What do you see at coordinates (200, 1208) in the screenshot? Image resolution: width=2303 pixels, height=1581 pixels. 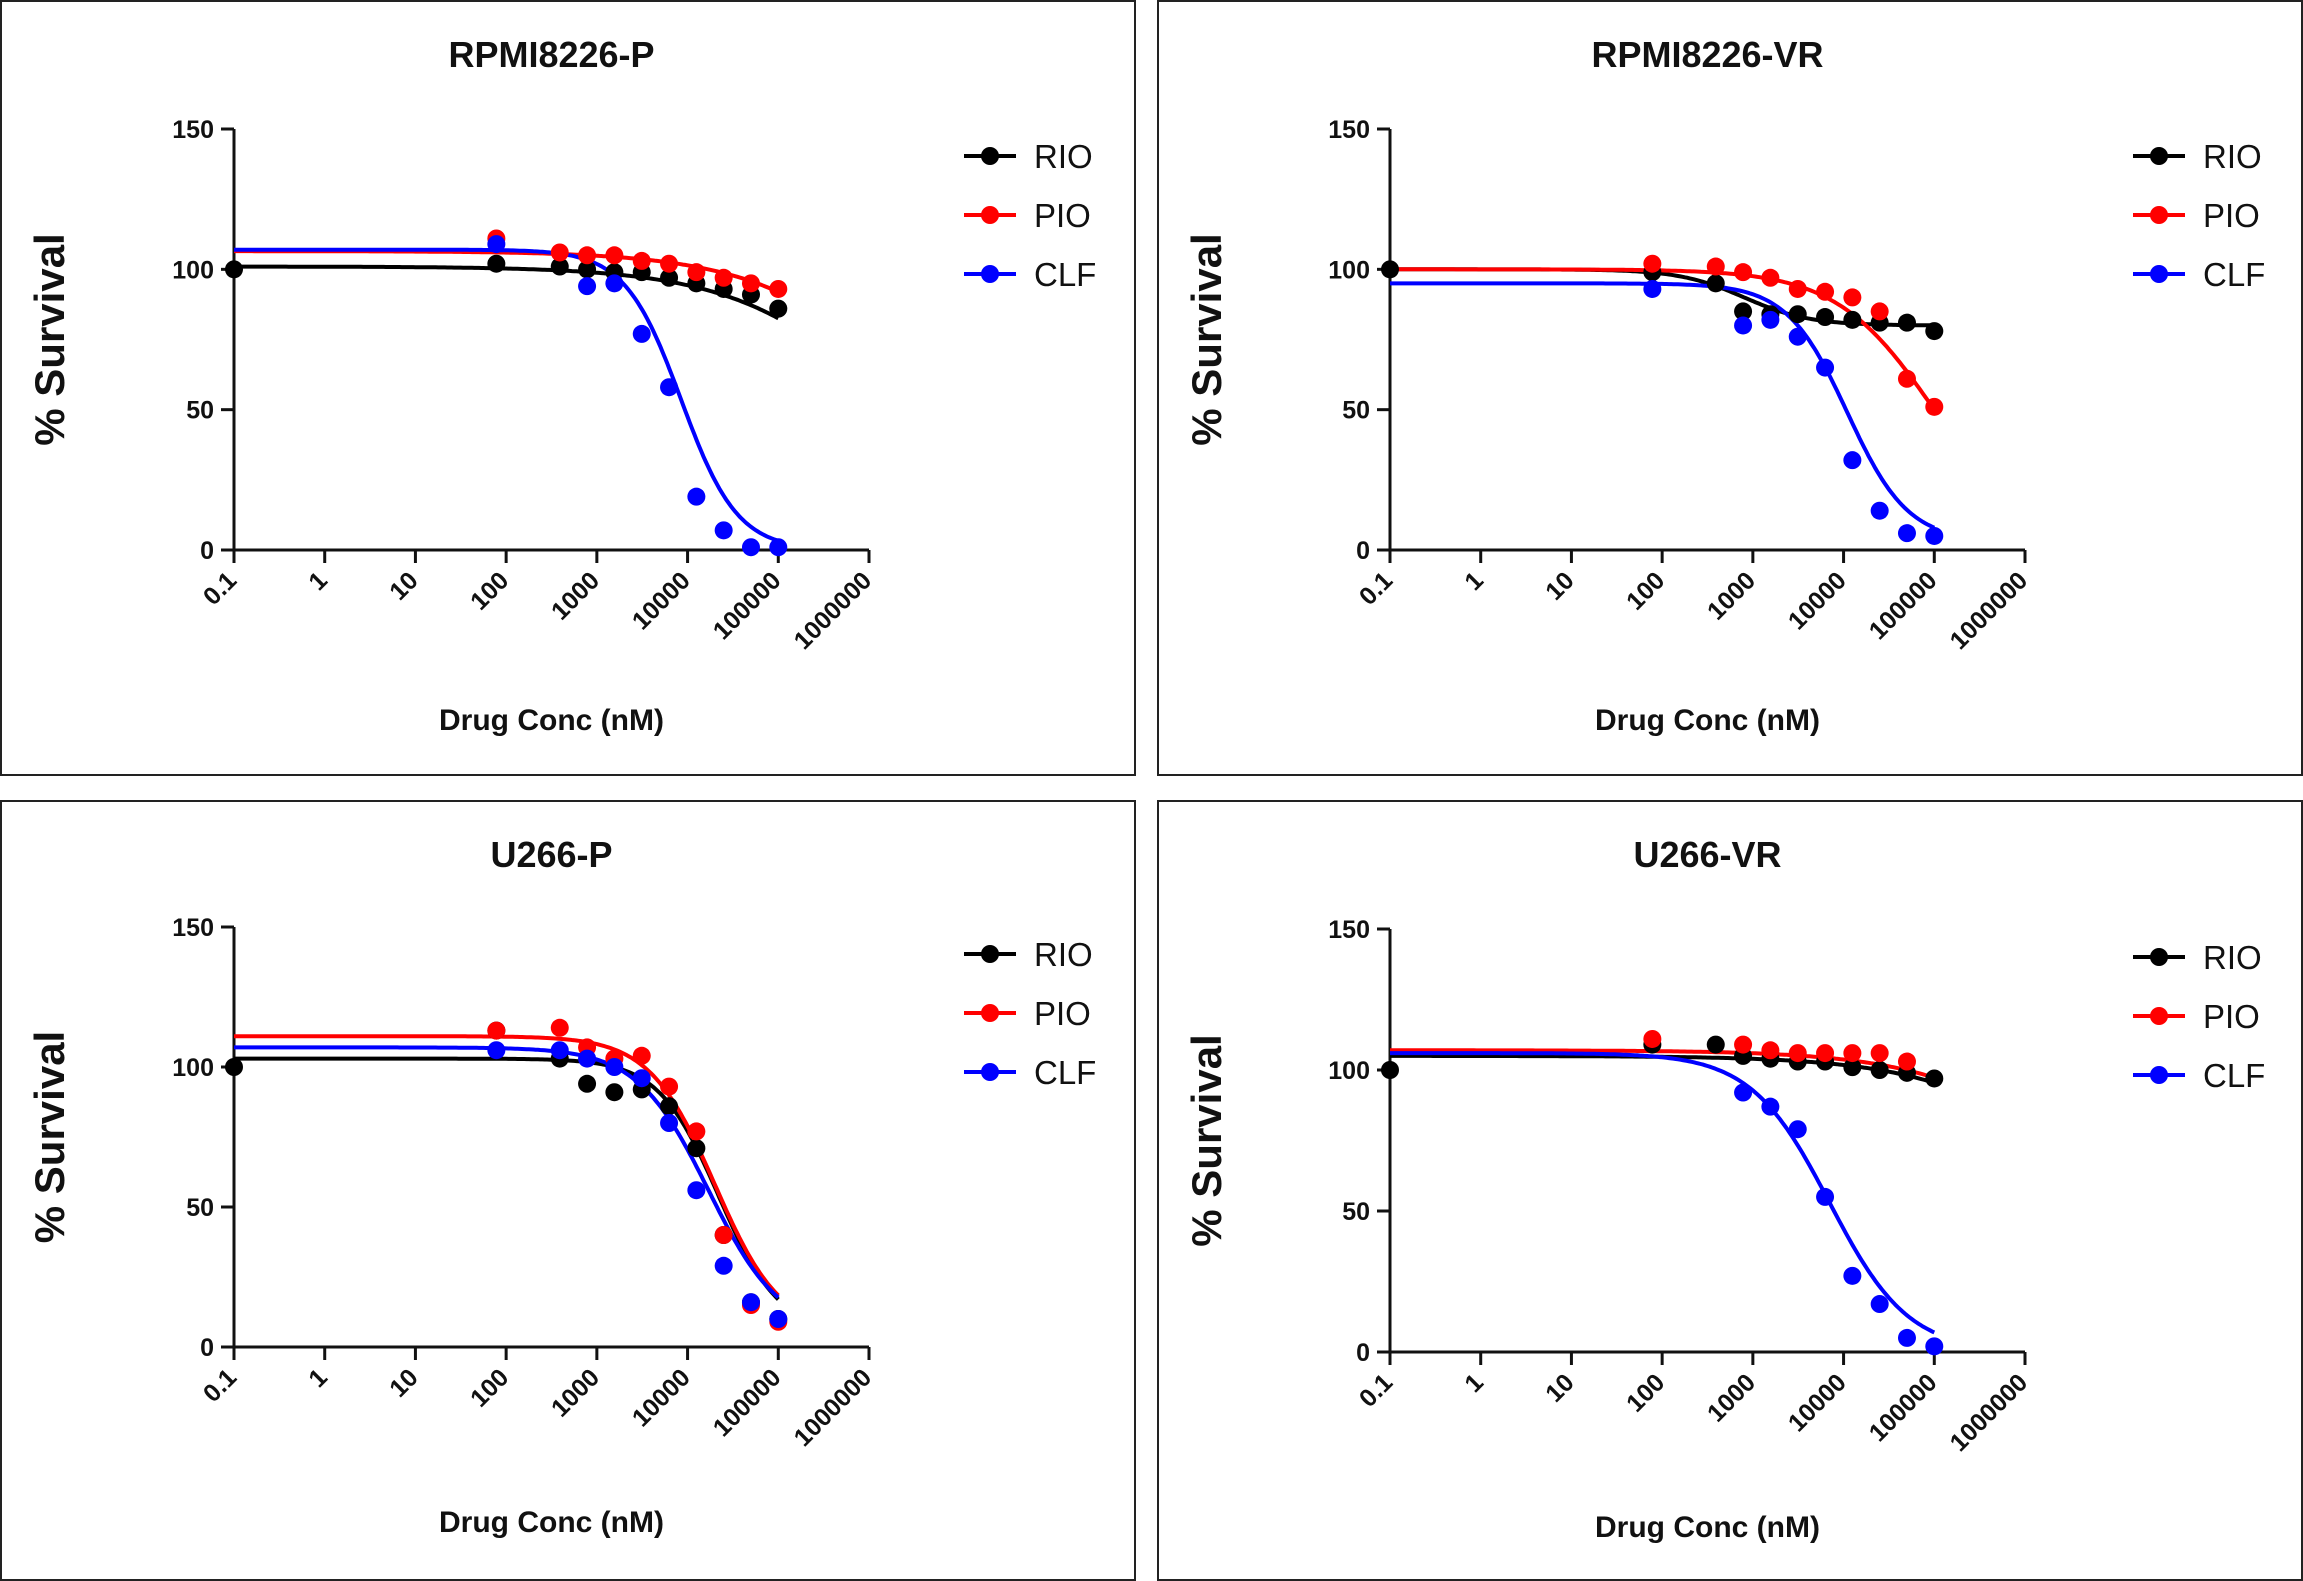 I see `y-tick-label: 50` at bounding box center [200, 1208].